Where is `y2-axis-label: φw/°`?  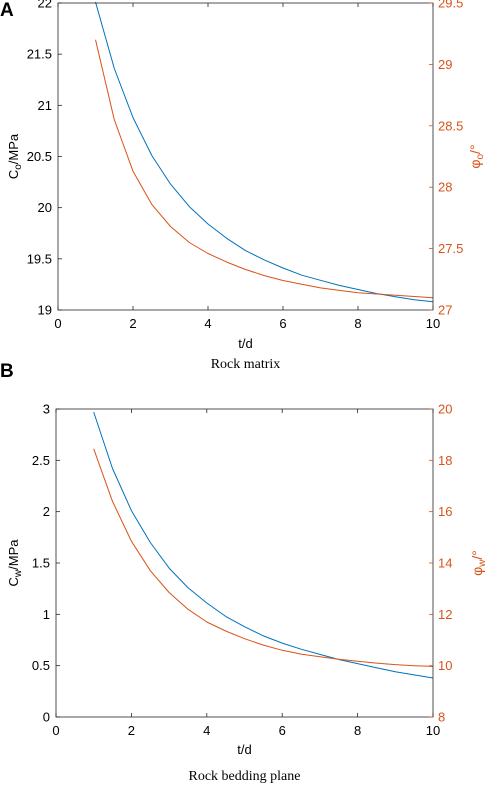 y2-axis-label: φw/° is located at coordinates (478, 563).